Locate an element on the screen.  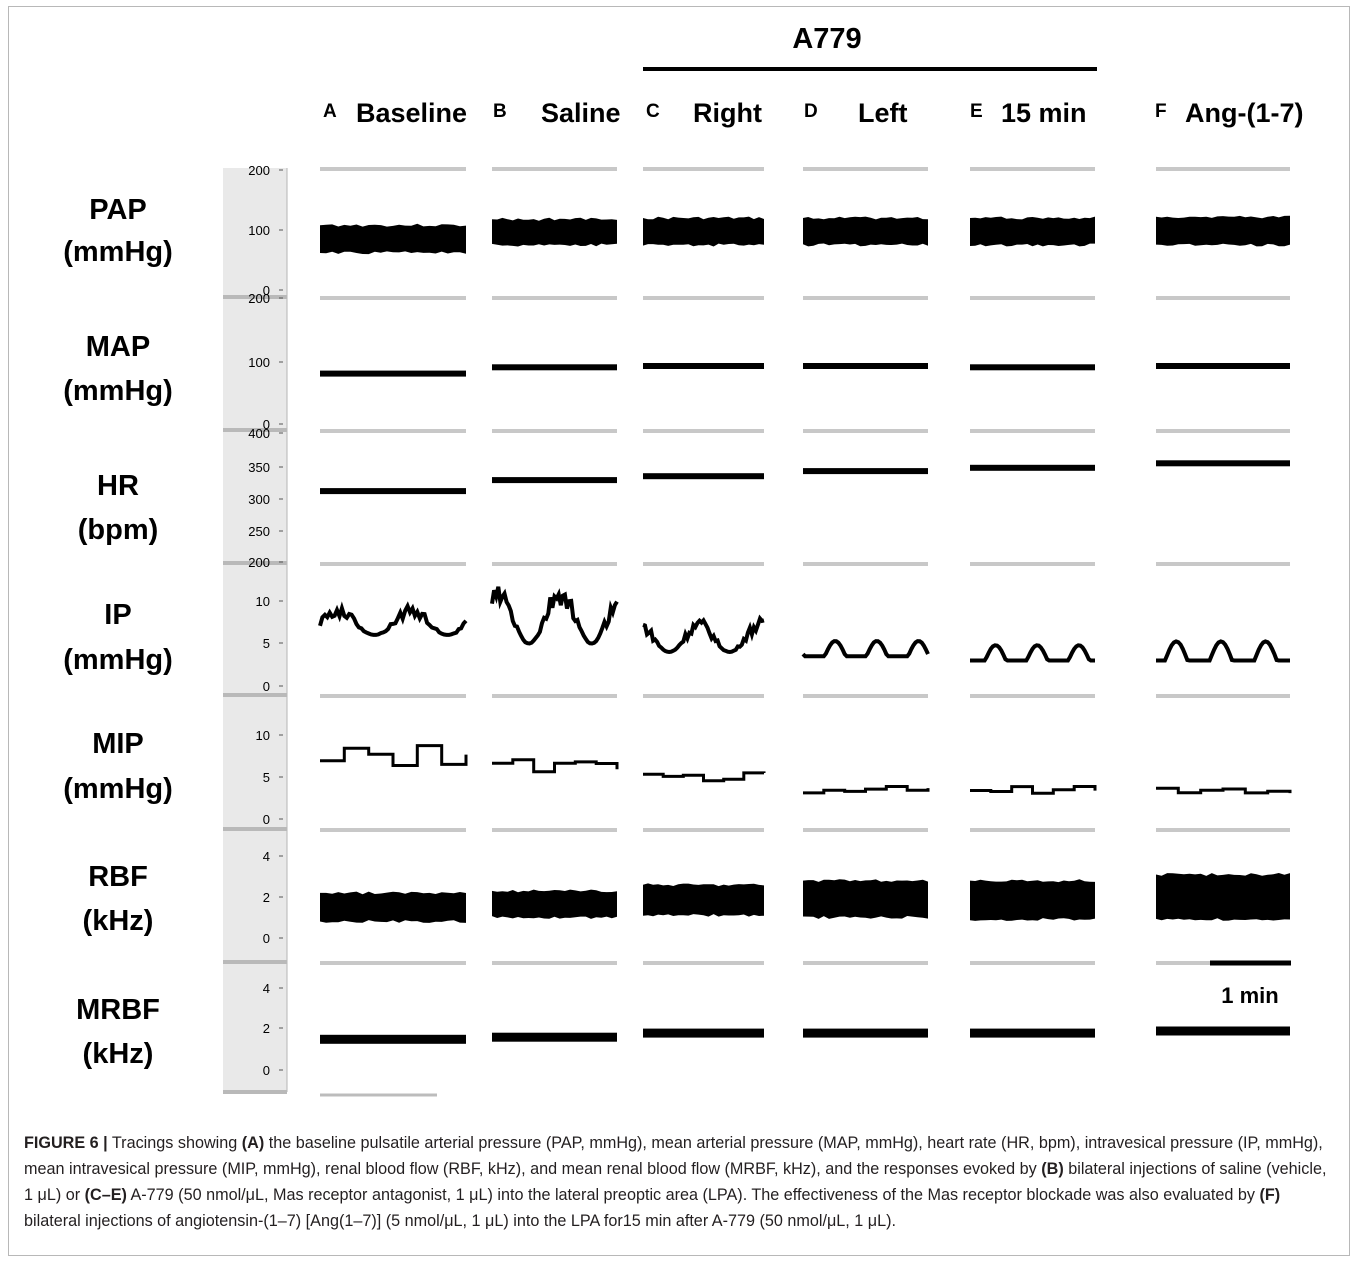
tick-label: 250 is located at coordinates (259, 531).